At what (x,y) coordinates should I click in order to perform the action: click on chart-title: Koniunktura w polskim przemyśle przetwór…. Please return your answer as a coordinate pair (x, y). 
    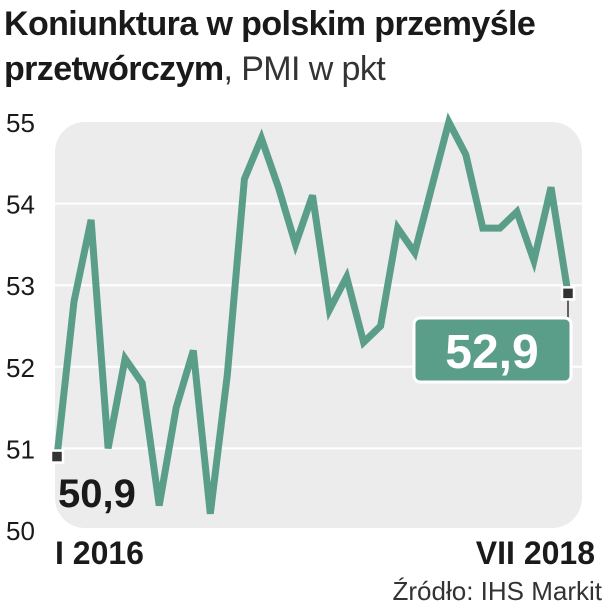
    Looking at the image, I should click on (304, 47).